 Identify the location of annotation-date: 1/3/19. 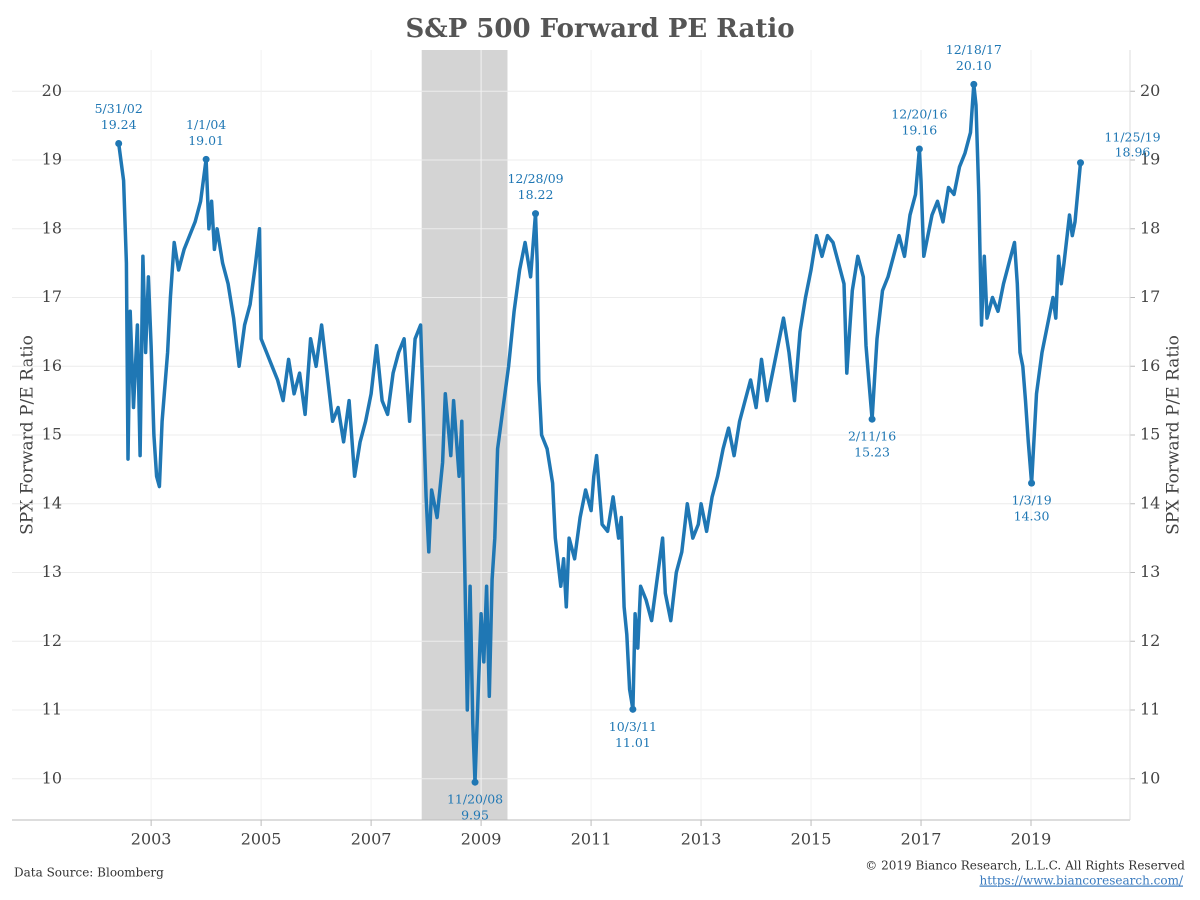
(1031, 500).